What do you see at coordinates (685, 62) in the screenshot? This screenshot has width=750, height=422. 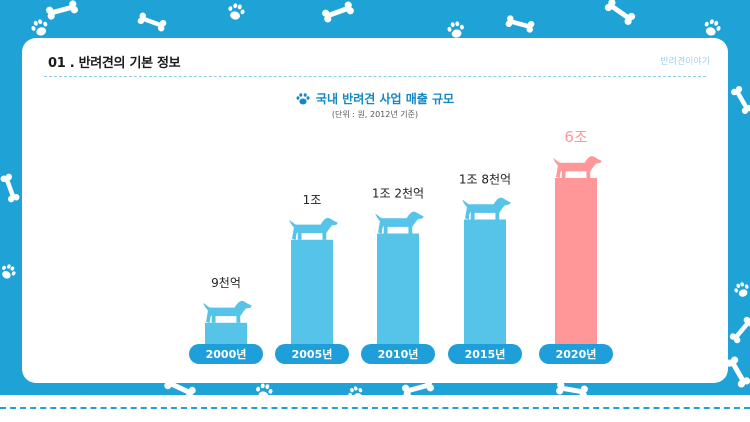 I see `brand-label: 반려견이야기` at bounding box center [685, 62].